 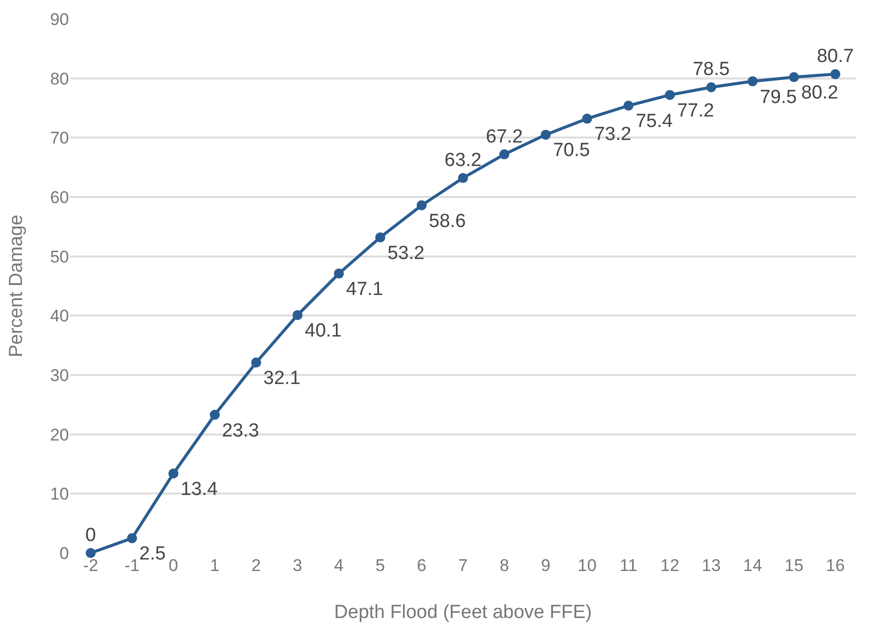 What do you see at coordinates (571, 151) in the screenshot?
I see `data-label: 70.5` at bounding box center [571, 151].